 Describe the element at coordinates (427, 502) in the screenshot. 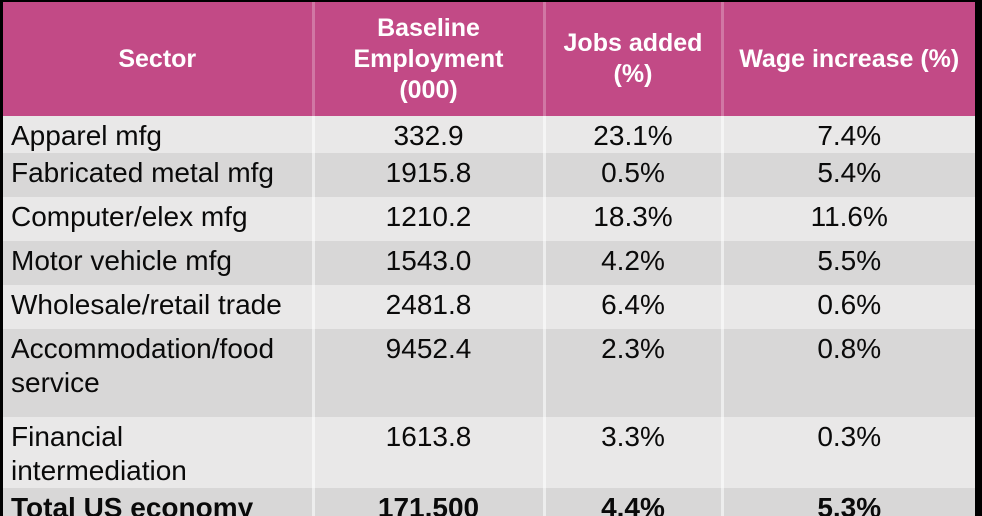

I see `cell-baseline-employment: 171,500` at that location.